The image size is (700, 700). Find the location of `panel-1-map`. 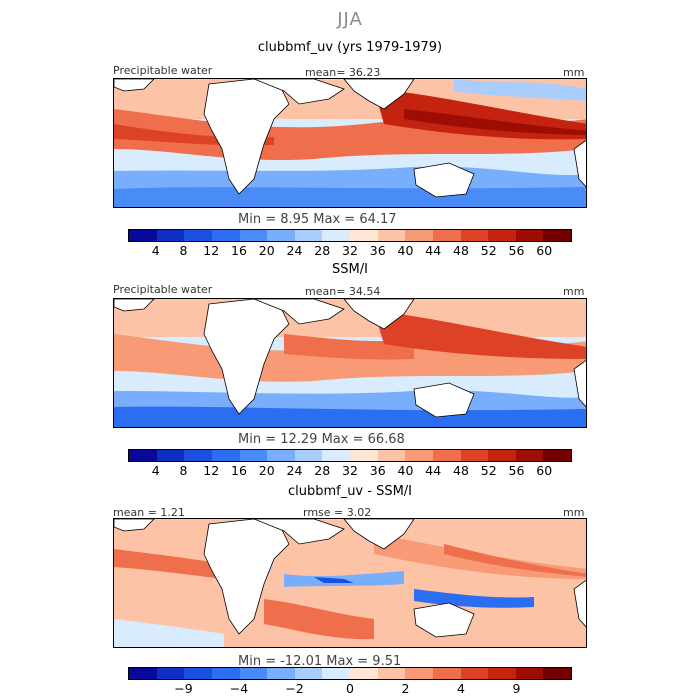

panel-1-map is located at coordinates (350, 143).